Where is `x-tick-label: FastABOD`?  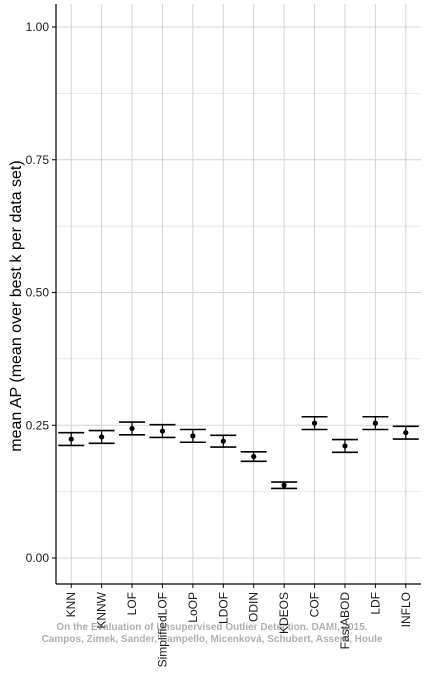
x-tick-label: FastABOD is located at coordinates (345, 621).